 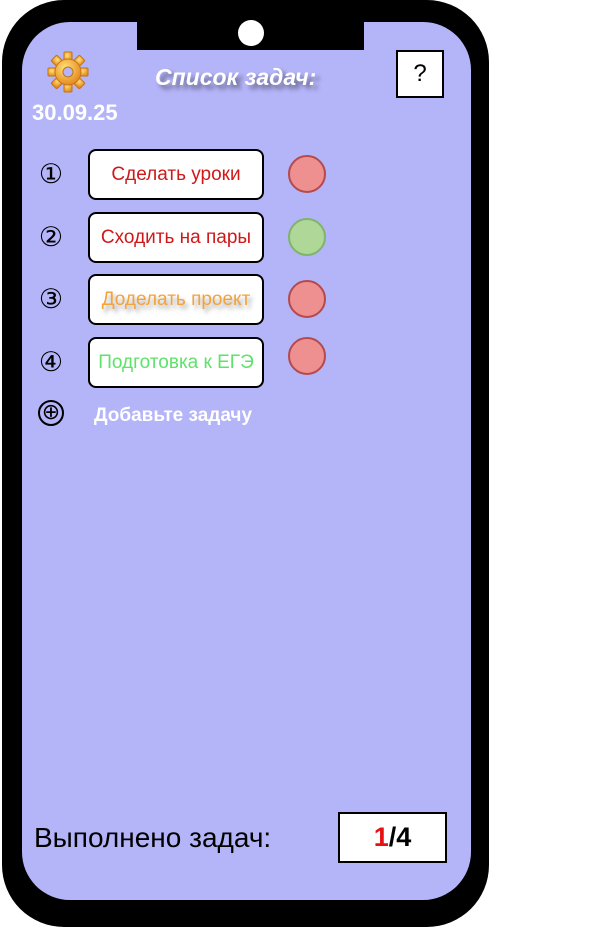 I want to click on add-task-icon: ⊕, so click(x=51, y=413).